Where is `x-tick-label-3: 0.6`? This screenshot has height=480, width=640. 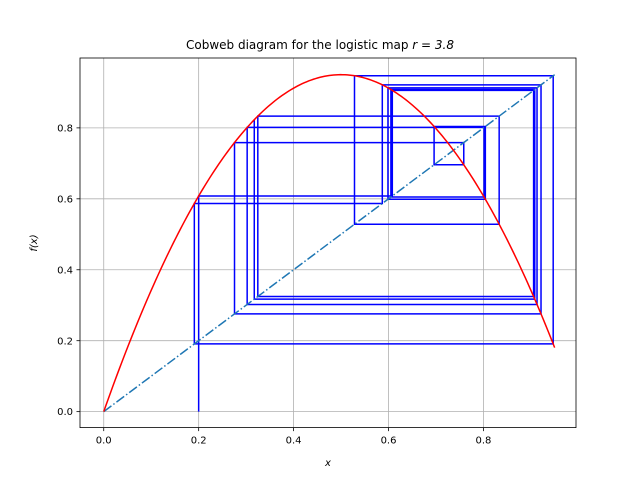 x-tick-label-3: 0.6 is located at coordinates (389, 441).